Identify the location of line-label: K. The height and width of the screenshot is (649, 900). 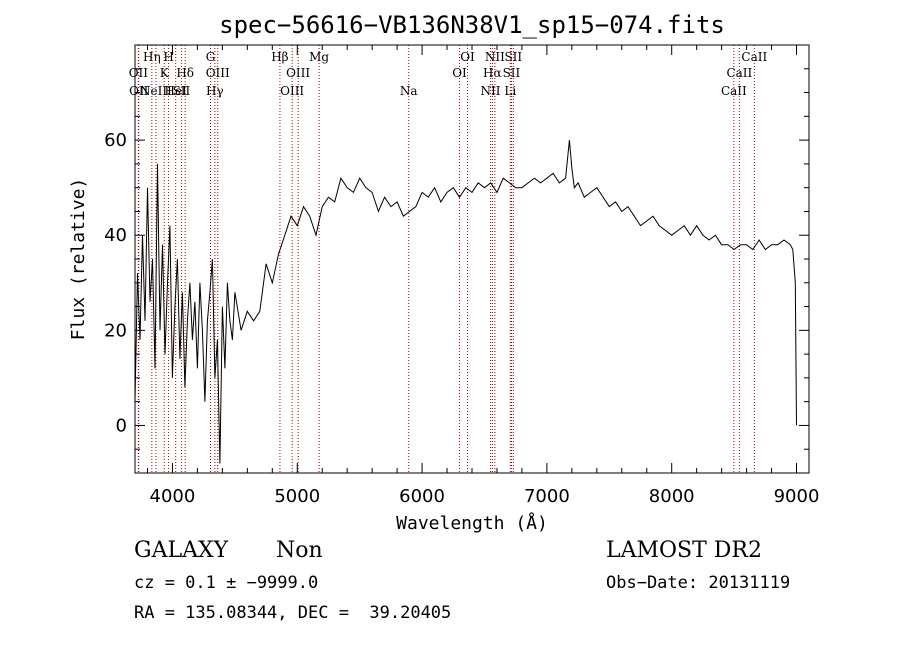
(165, 73).